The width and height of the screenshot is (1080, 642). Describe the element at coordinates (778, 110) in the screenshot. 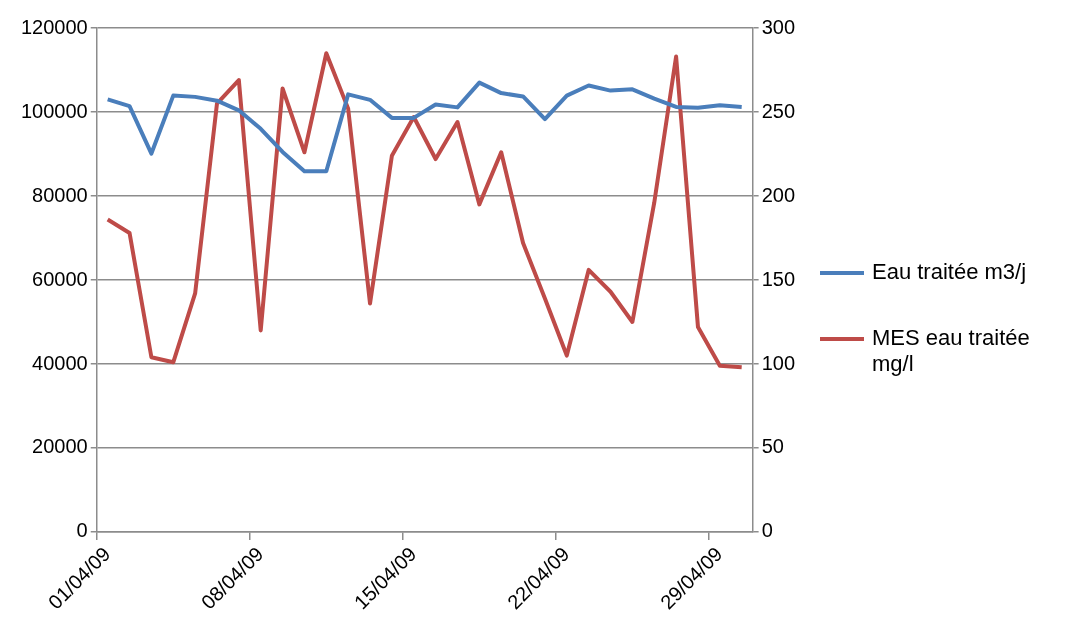

I see `y2-tick-label: 250` at that location.